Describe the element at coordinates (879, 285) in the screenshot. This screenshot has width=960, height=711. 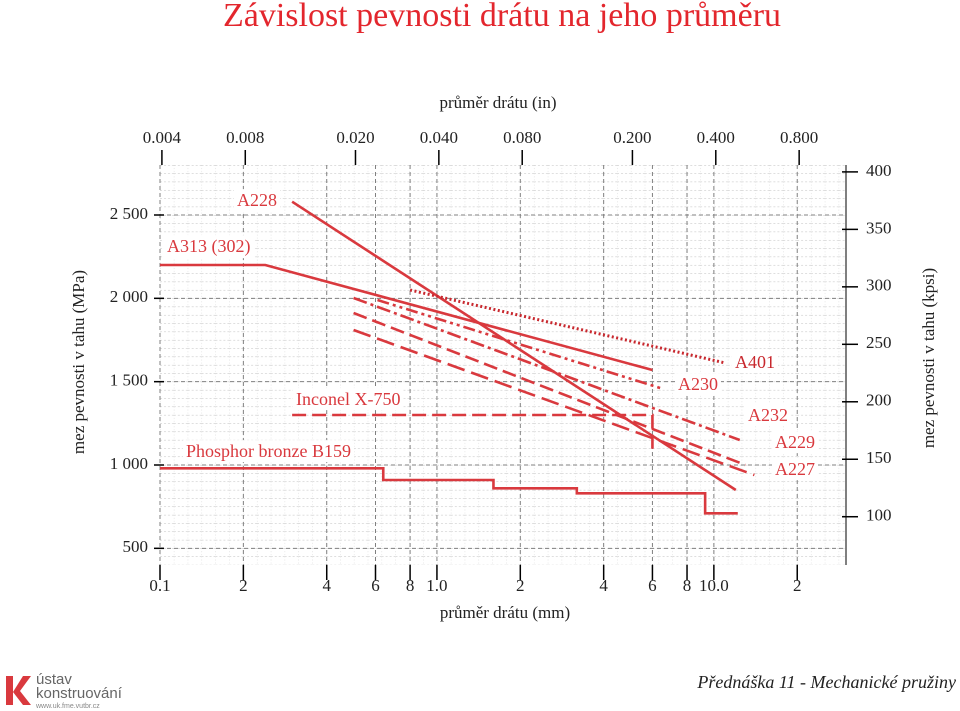
I see `y2-tick-label: 300` at that location.